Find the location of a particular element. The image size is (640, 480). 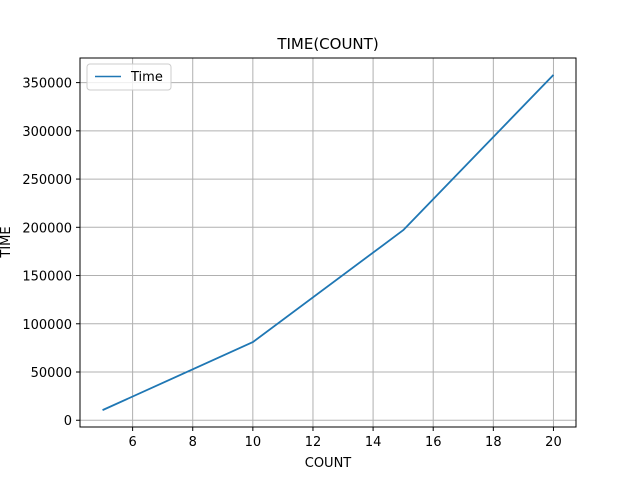

chart-title: TIME(COUNT) is located at coordinates (327, 44).